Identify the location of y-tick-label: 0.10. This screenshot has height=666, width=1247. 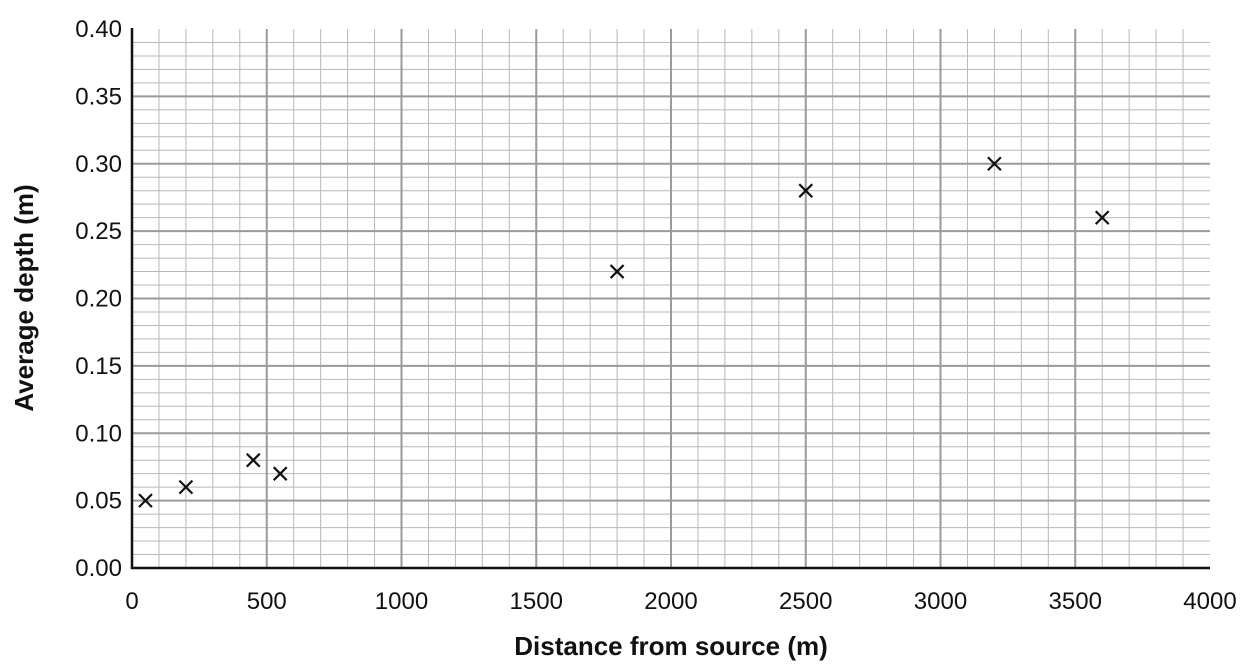
(98, 433).